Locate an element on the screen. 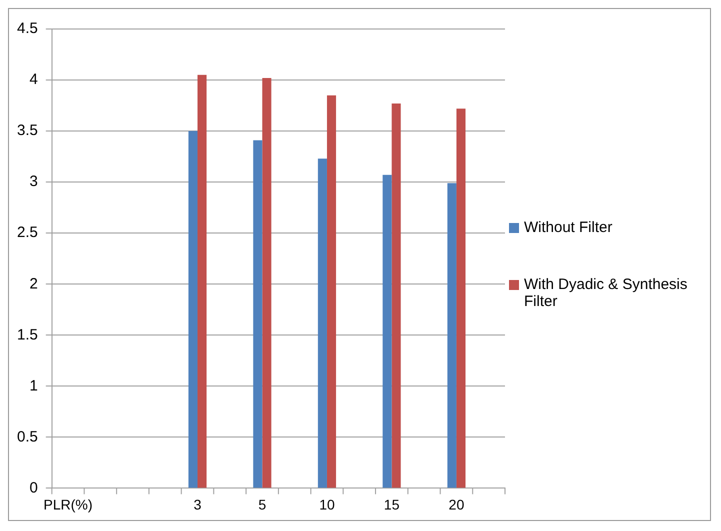  y-tick-label: 4 is located at coordinates (34, 79).